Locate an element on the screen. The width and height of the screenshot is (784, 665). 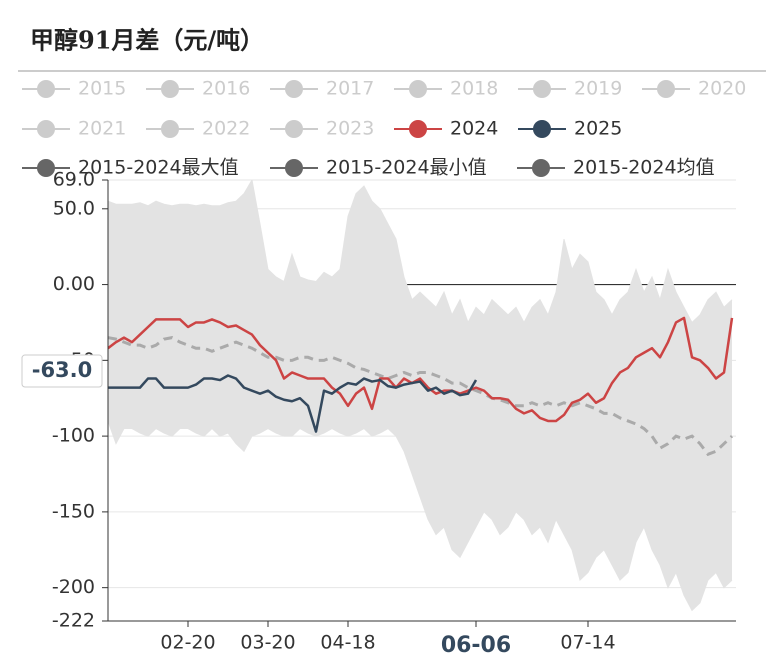
legend-item: 2023 is located at coordinates (322, 129).